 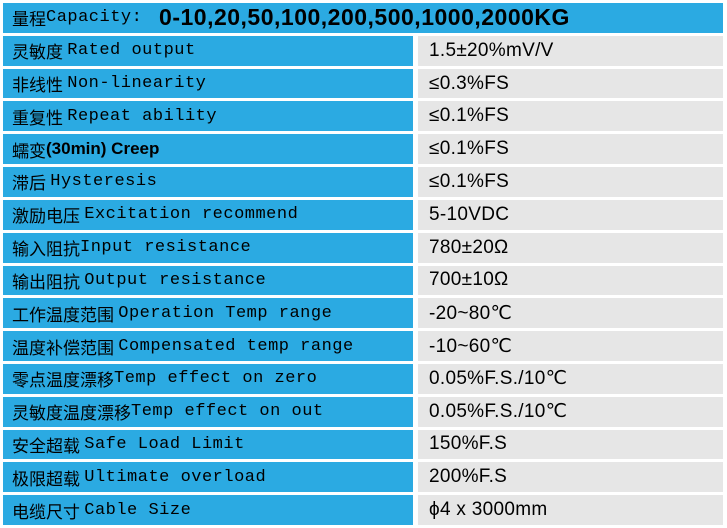 What do you see at coordinates (29, 20) in the screenshot?
I see `capacity-header-label-cn: 量程` at bounding box center [29, 20].